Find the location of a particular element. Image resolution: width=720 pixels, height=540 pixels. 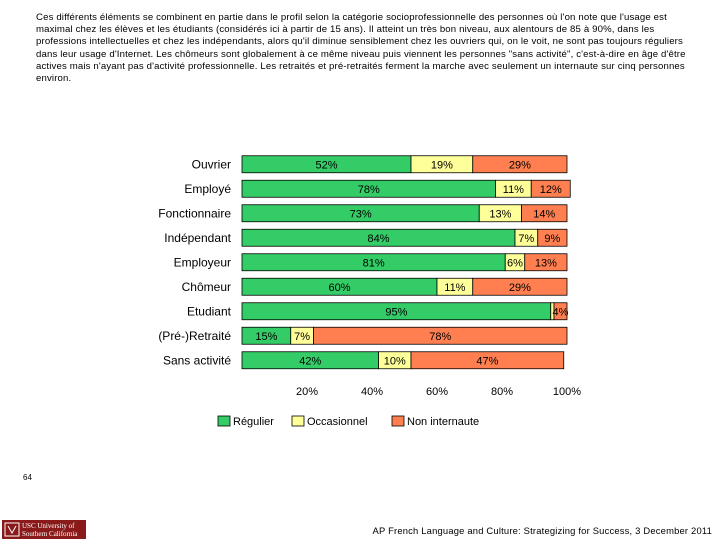

x-tick-label: 80% is located at coordinates (502, 392).